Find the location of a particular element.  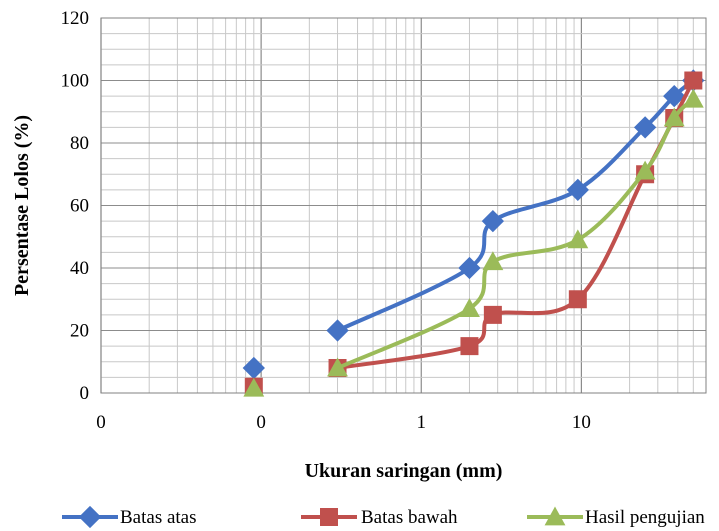

legend-marker-square is located at coordinates (329, 517).